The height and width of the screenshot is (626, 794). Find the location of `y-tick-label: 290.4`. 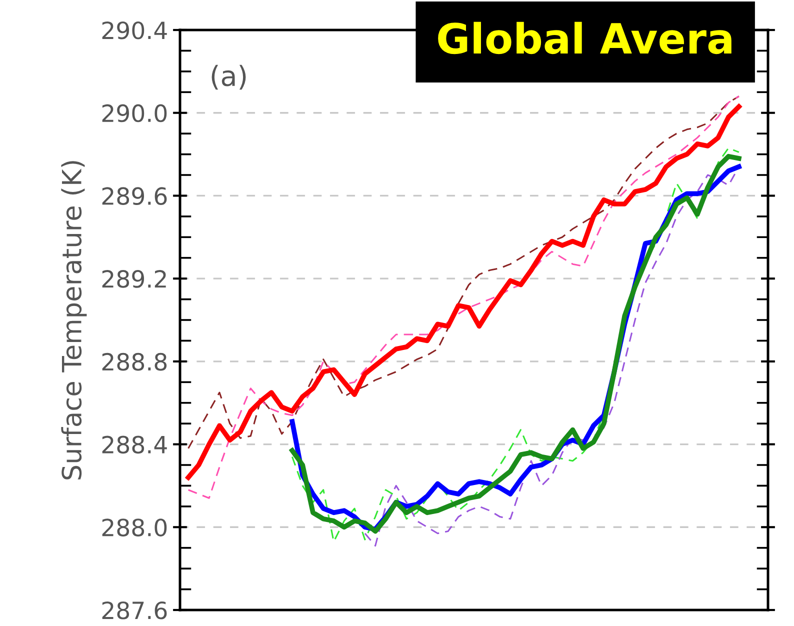

y-tick-label: 290.4 is located at coordinates (134, 30).